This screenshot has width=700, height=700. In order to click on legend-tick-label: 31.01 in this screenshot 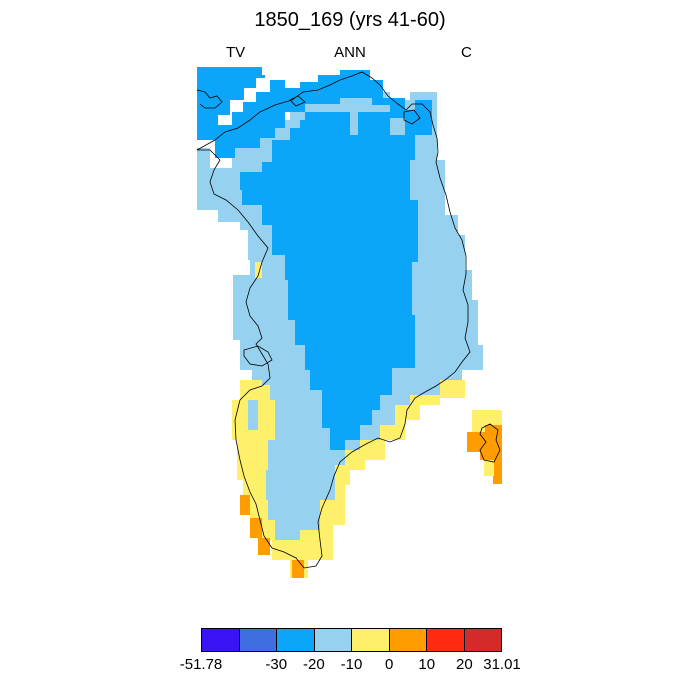, I will do `click(502, 664)`.